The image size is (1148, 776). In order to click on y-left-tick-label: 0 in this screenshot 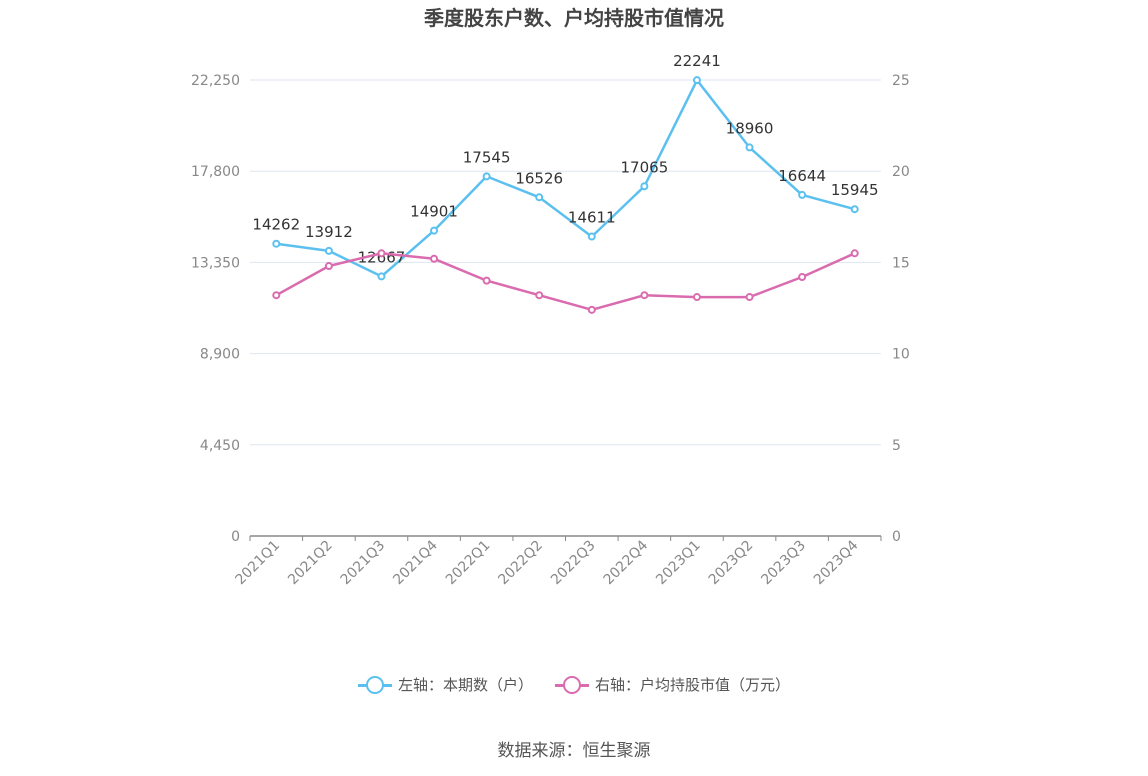, I will do `click(235, 537)`.